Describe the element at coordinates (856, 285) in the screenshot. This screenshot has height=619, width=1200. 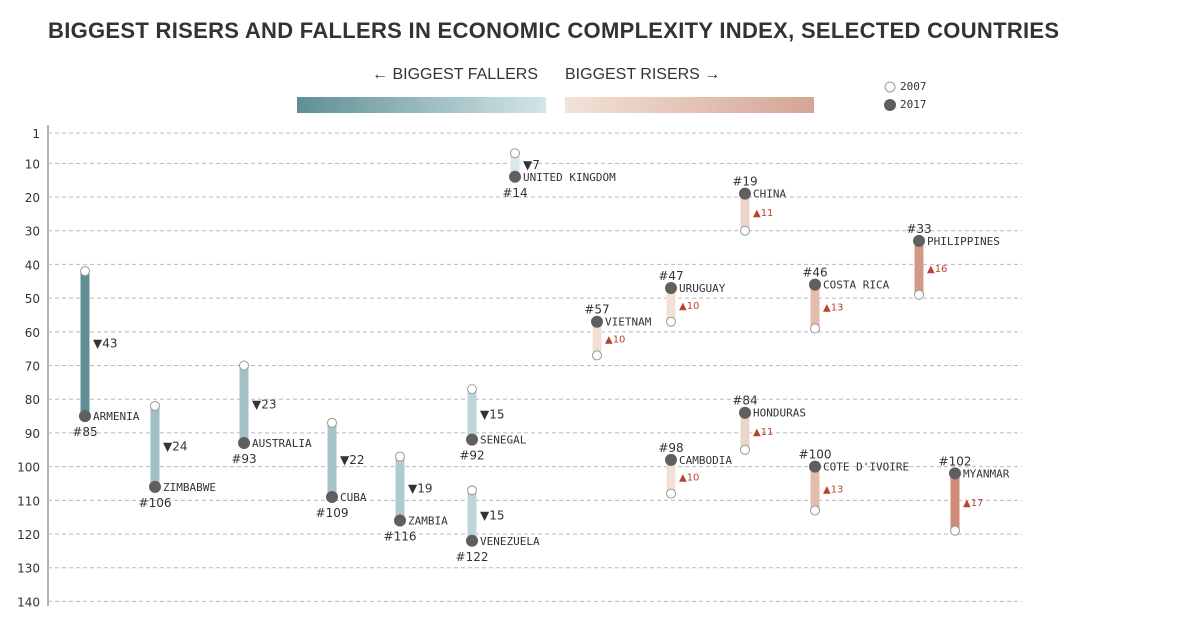
I see `country-name-label: COSTA RICA` at that location.